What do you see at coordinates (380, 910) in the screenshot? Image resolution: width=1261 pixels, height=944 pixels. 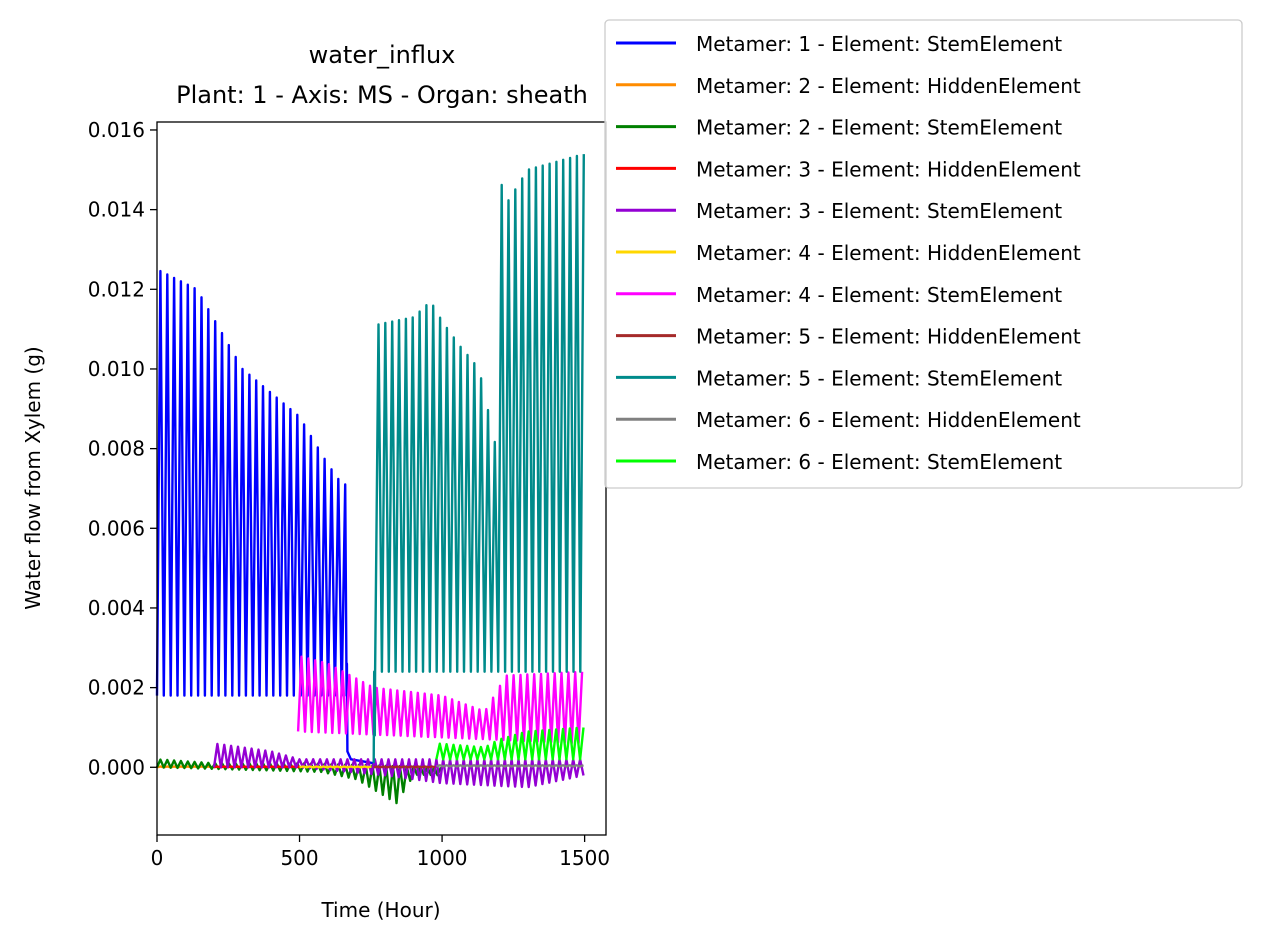 I see `x-axis-label: Time (Hour)` at bounding box center [380, 910].